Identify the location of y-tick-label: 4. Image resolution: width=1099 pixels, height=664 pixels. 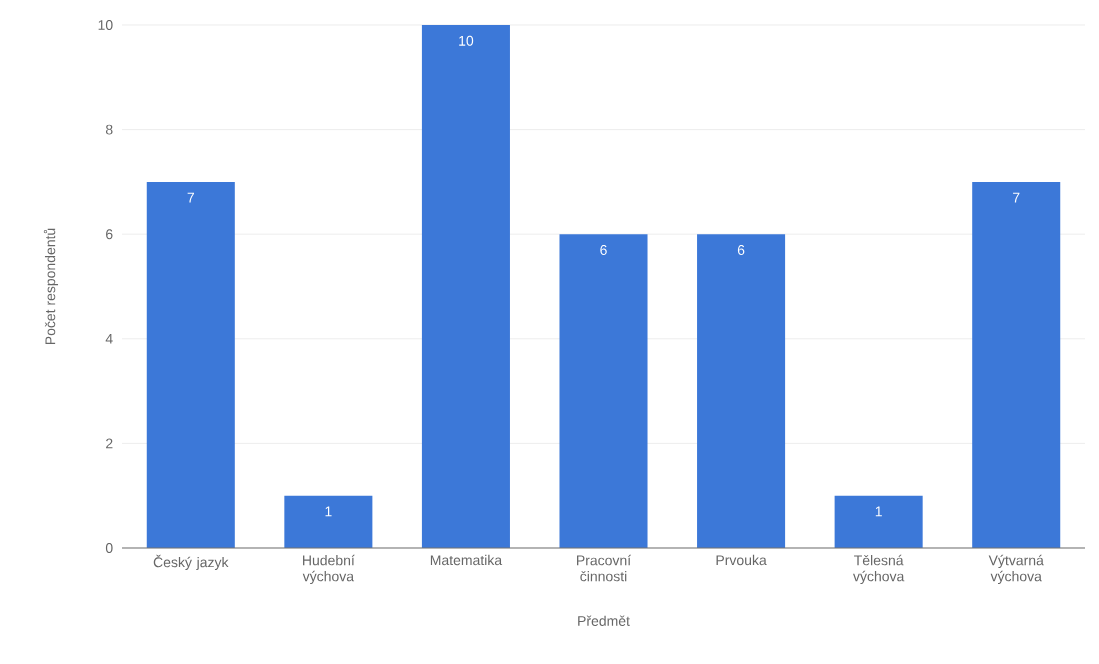
(109, 338).